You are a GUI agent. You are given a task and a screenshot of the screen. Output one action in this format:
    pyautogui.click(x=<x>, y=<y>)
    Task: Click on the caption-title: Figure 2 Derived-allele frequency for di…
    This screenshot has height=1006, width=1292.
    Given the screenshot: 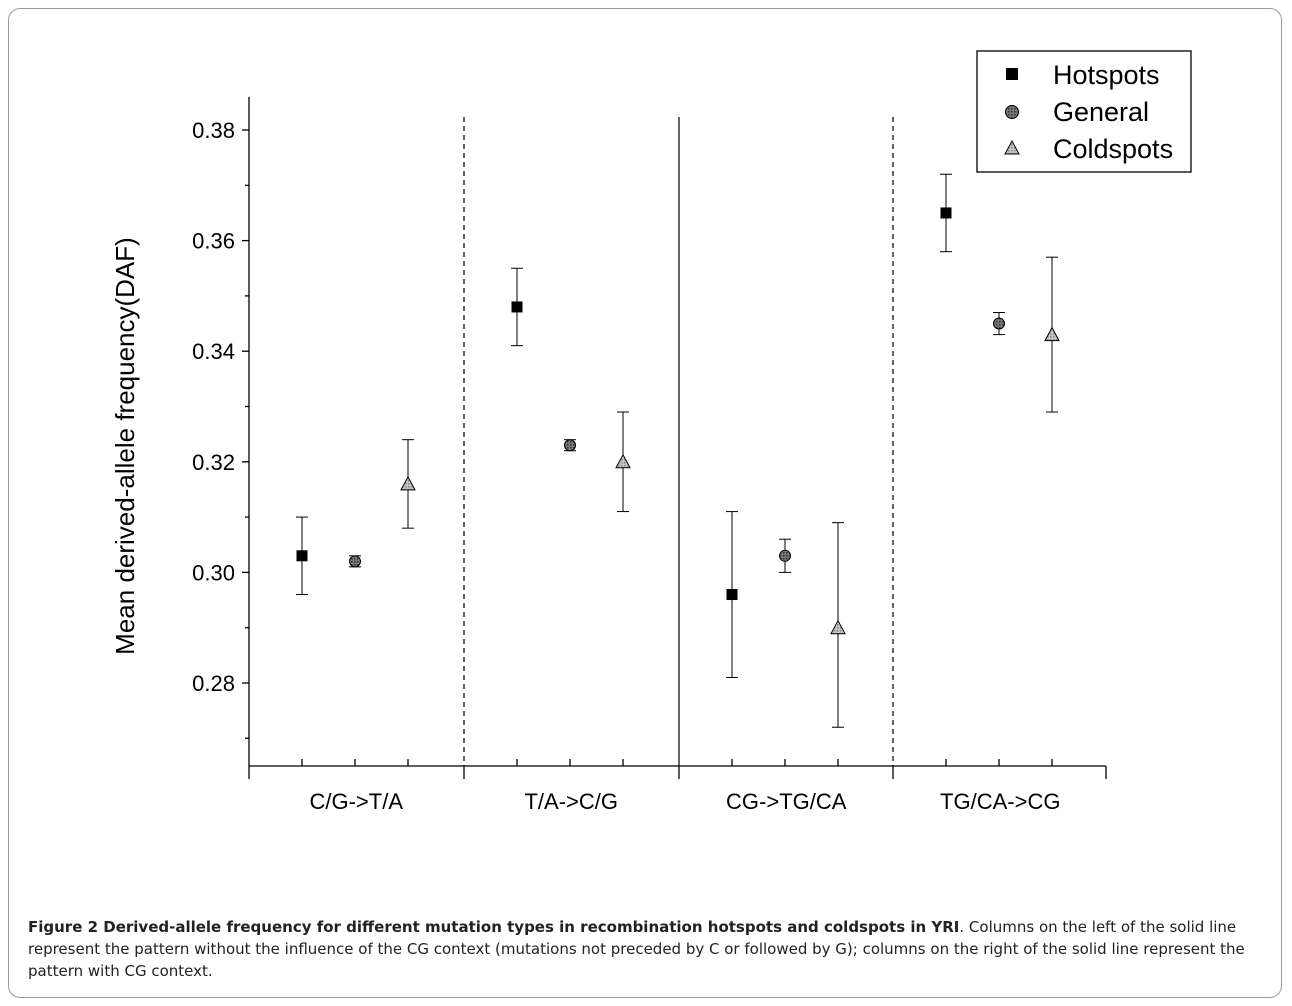 What is the action you would take?
    pyautogui.click(x=494, y=927)
    